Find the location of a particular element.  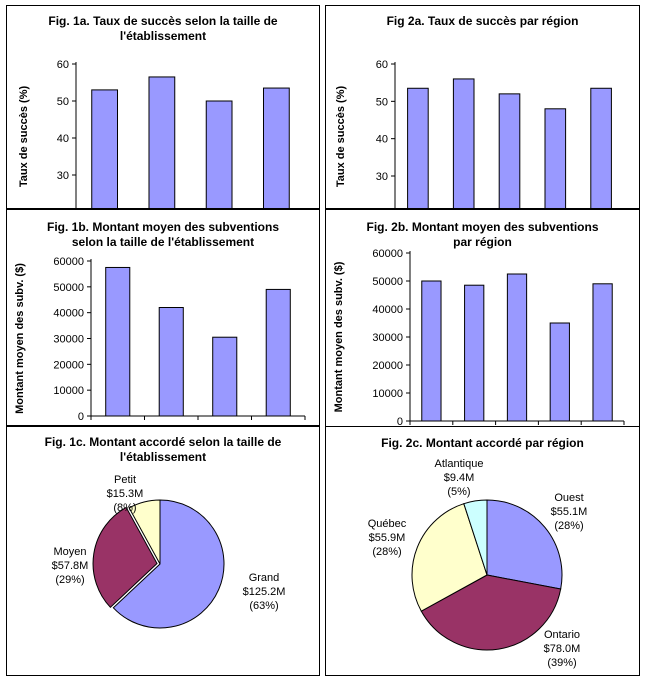

fig2c-slice-label-0-line-2: (28%) is located at coordinates (568, 526).